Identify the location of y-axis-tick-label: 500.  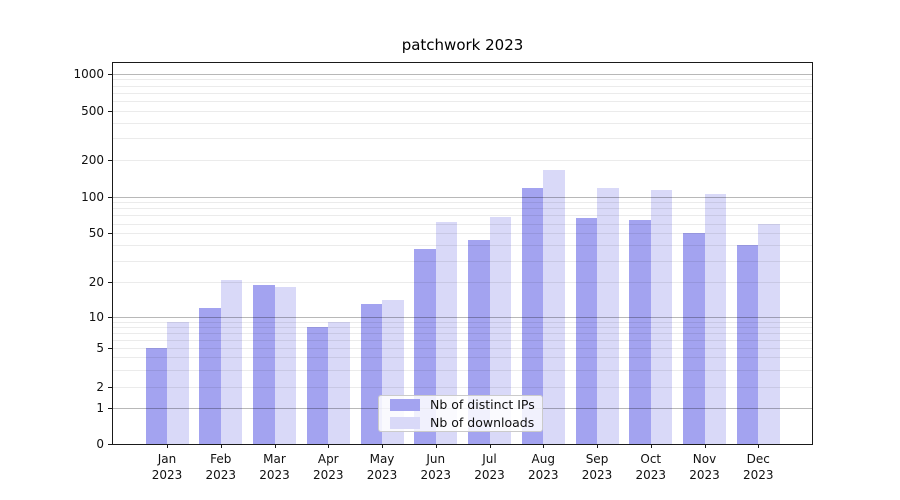
(92, 110).